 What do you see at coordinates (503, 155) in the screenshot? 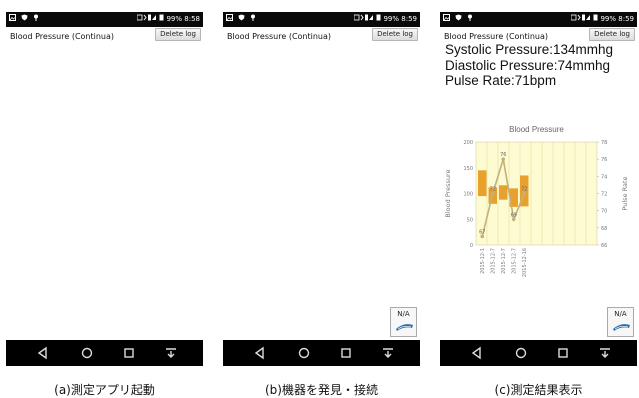
I see `pulse-data-label: 76` at bounding box center [503, 155].